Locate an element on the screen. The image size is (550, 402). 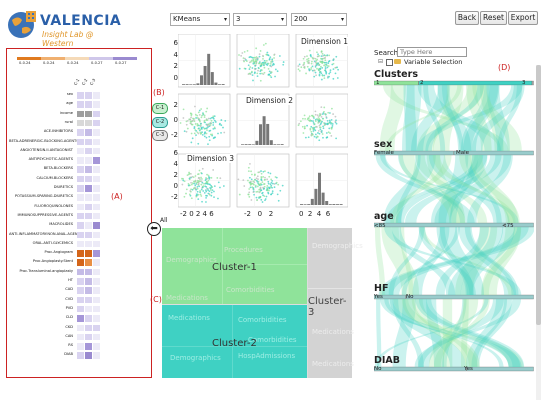
cluster-toggle-c1: C-1 is located at coordinates (160, 108).